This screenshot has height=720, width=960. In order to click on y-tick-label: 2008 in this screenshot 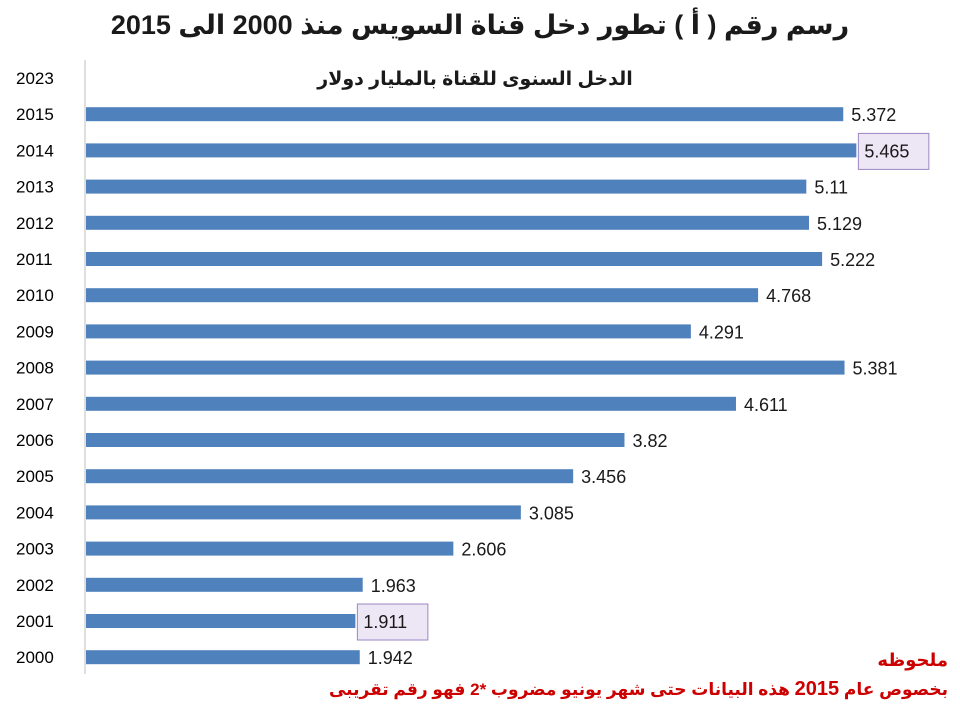, I will do `click(35, 368)`.